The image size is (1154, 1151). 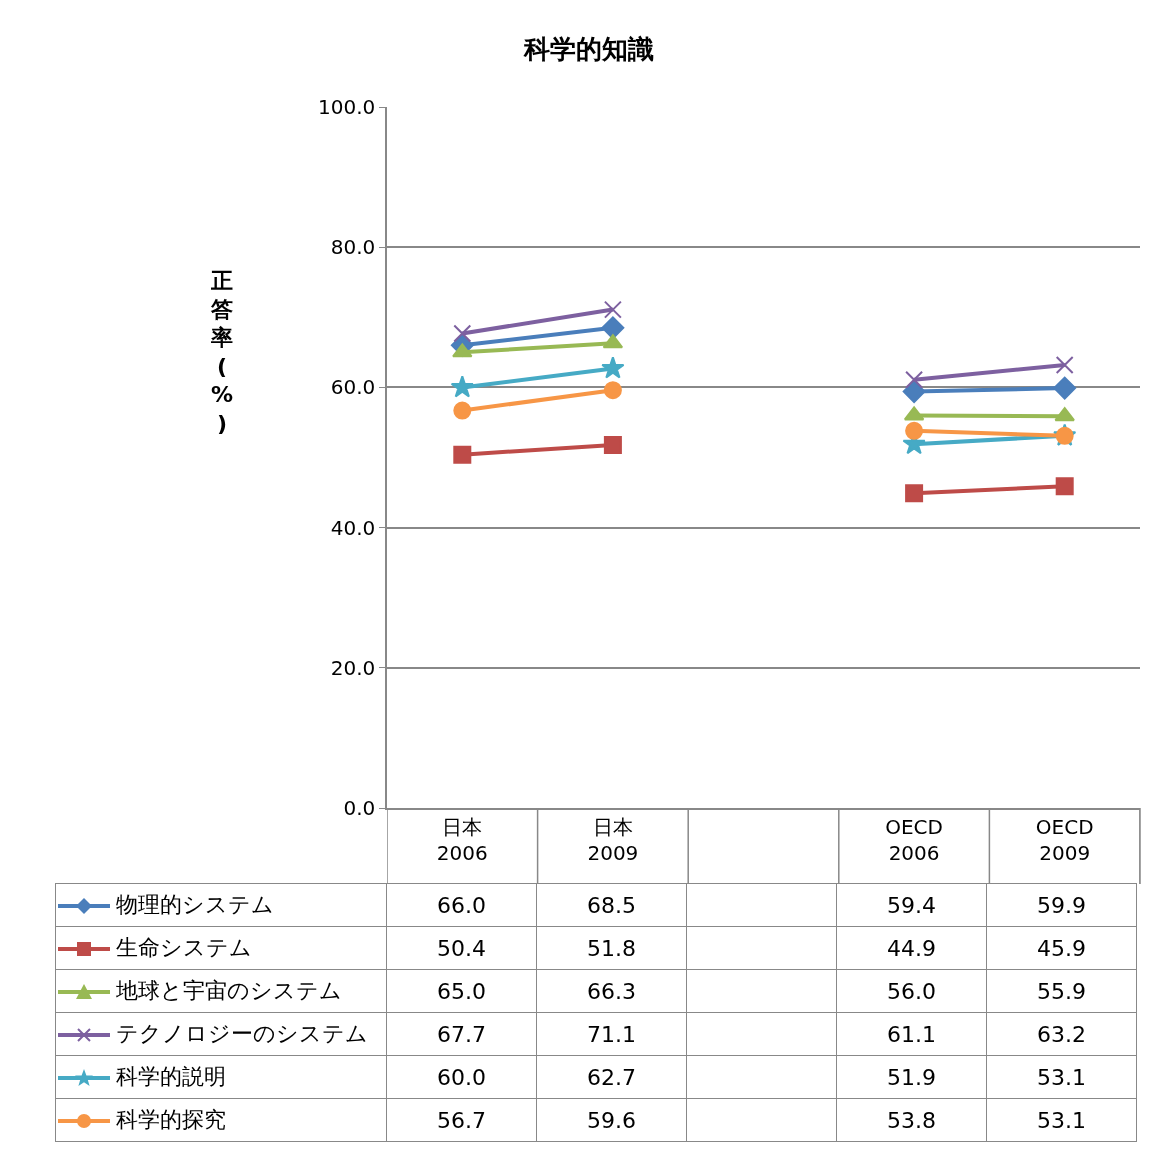 I want to click on x-tick-label: 日本 2009, so click(x=613, y=839).